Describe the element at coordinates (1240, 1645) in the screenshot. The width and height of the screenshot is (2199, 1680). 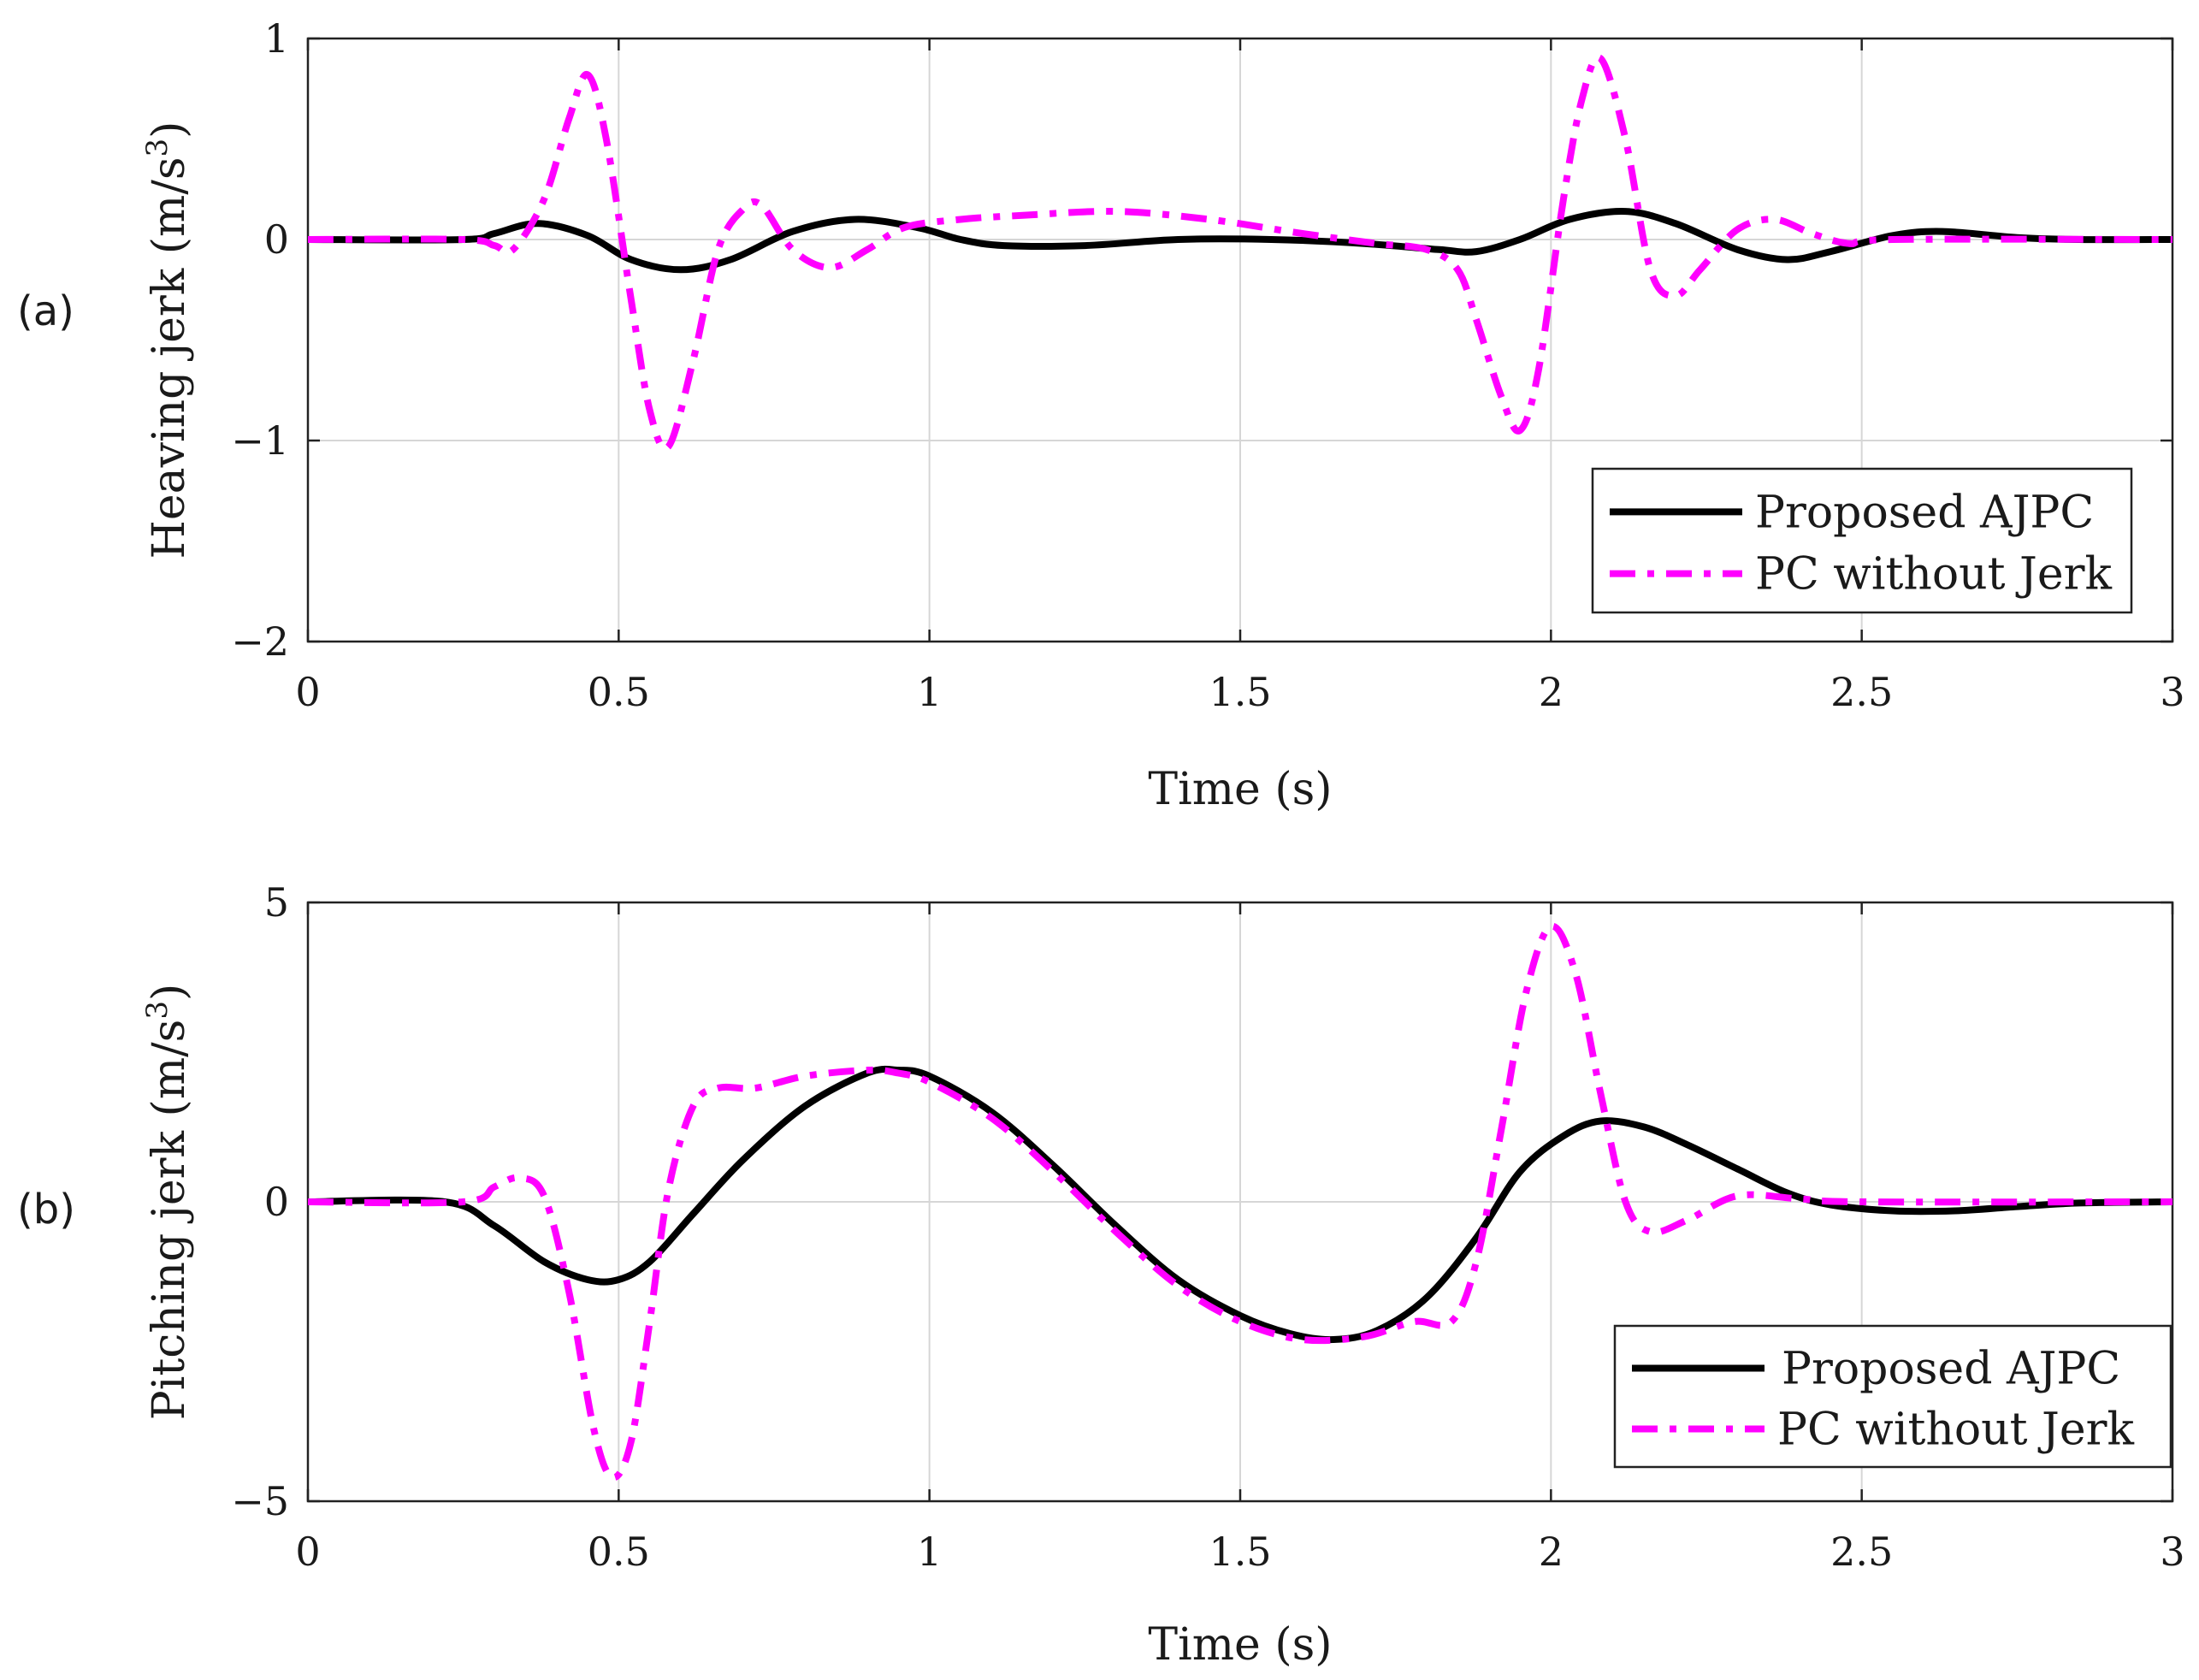
I see `x-axis-label-b: Time (s)` at that location.